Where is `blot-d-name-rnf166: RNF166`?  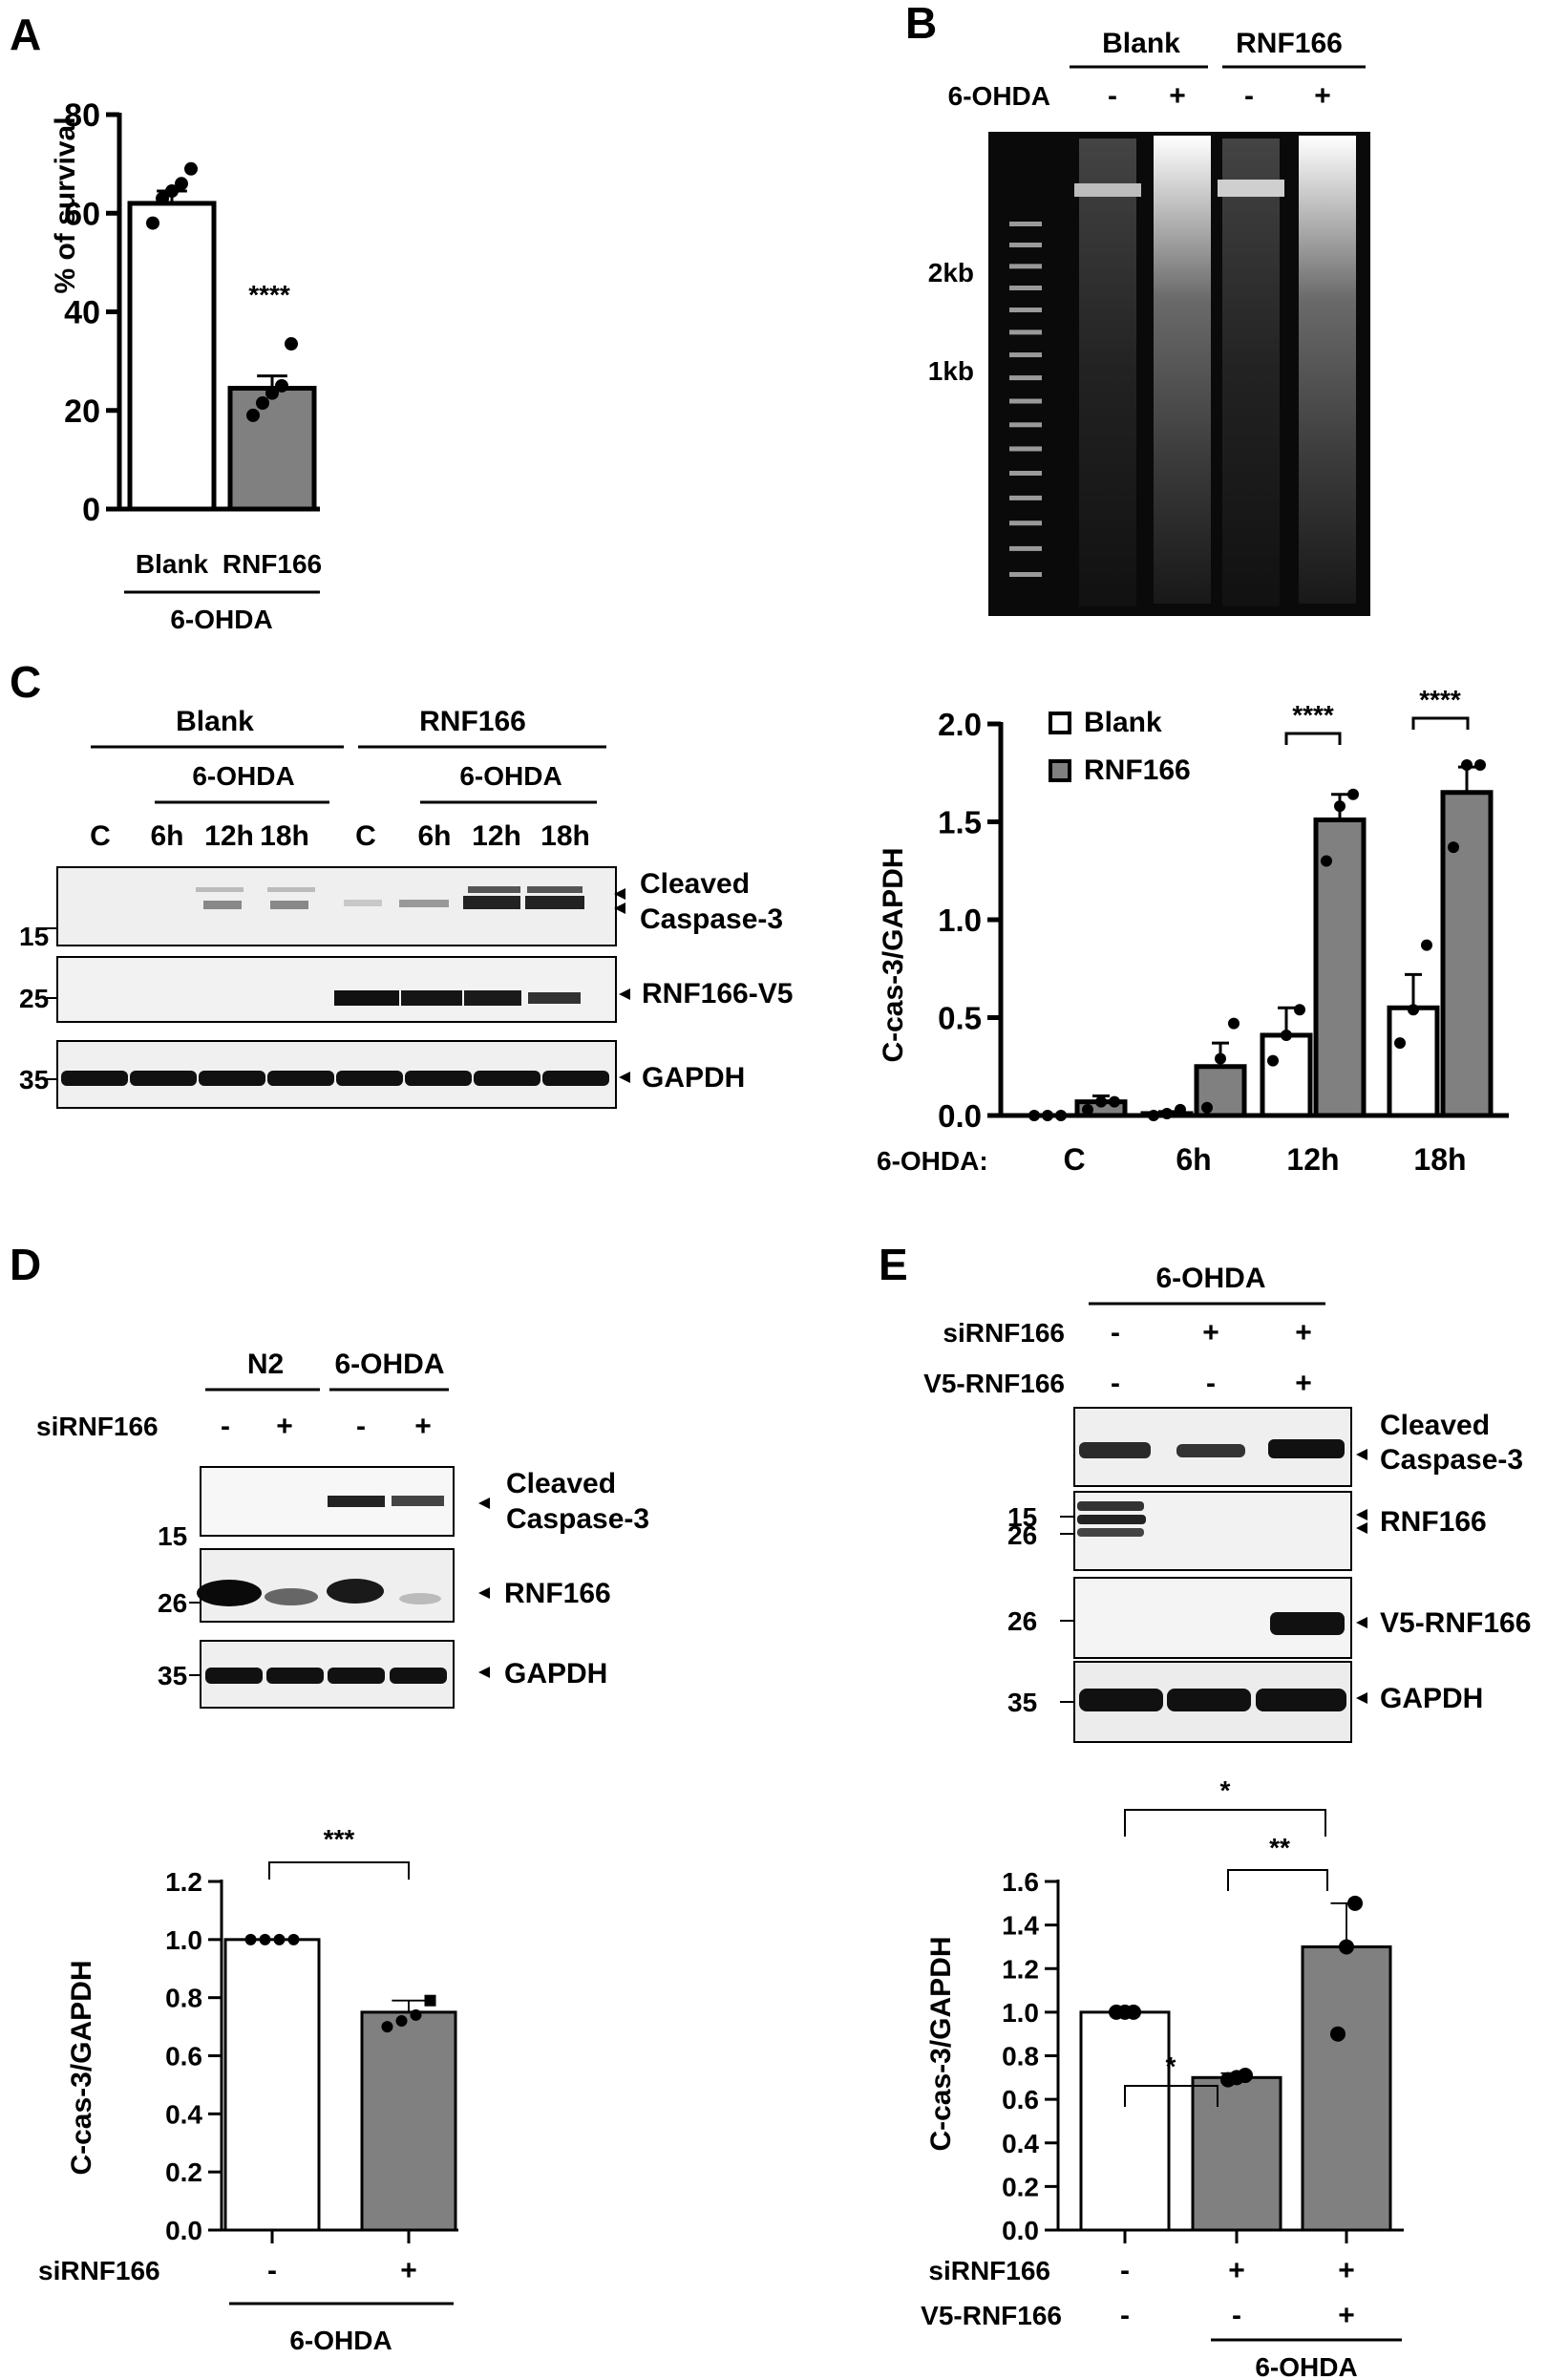
blot-d-name-rnf166: RNF166 is located at coordinates (557, 1593).